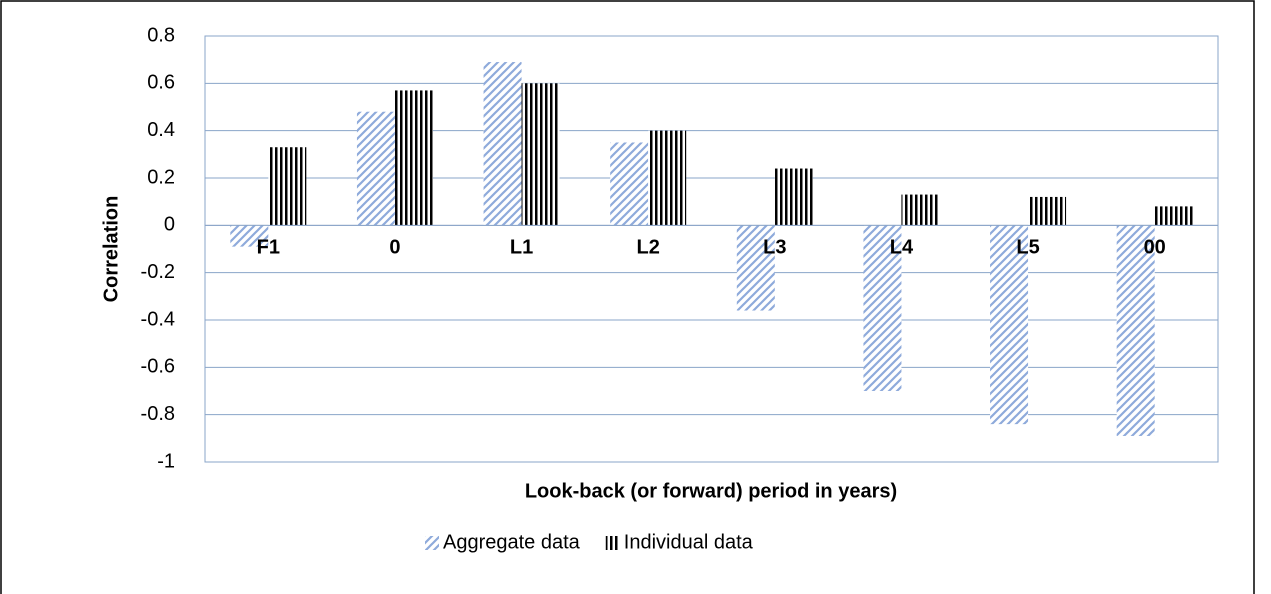  Describe the element at coordinates (394, 248) in the screenshot. I see `x-tick-label: 0` at that location.